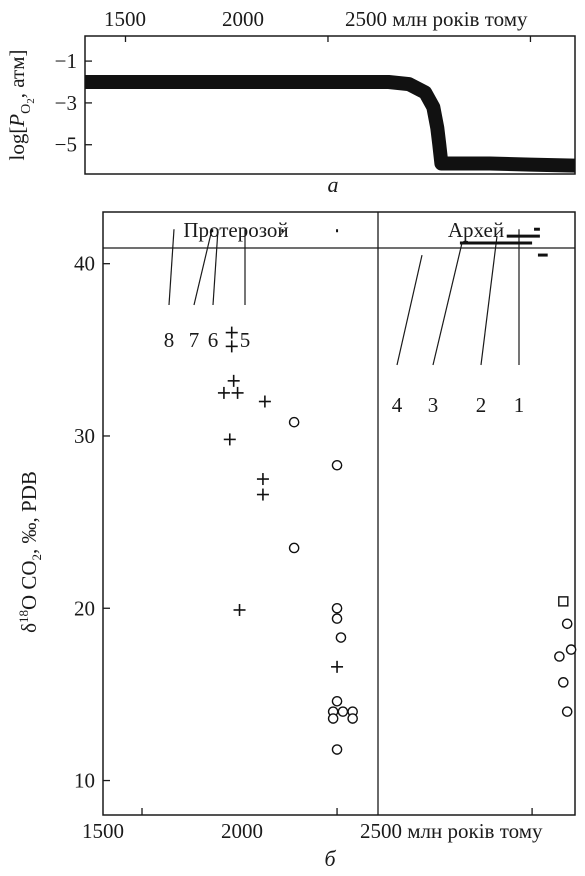 This screenshot has width=585, height=876. I want to click on range-label-4: 4, so click(397, 405).